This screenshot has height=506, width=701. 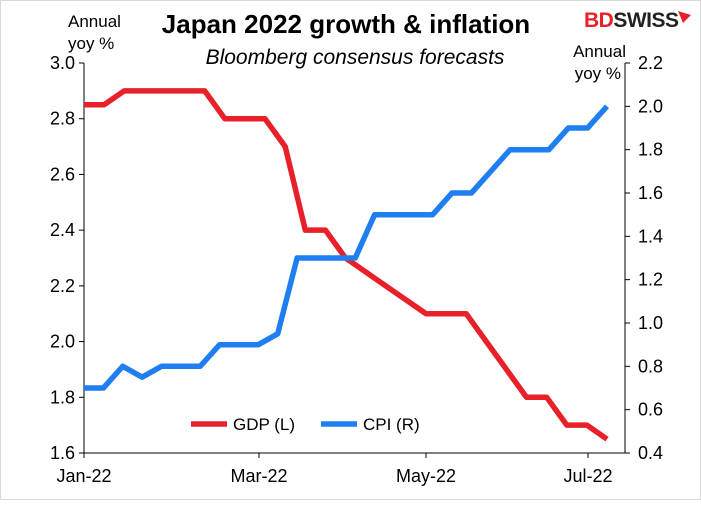 I want to click on right-tick-label: 2.0, so click(x=650, y=106).